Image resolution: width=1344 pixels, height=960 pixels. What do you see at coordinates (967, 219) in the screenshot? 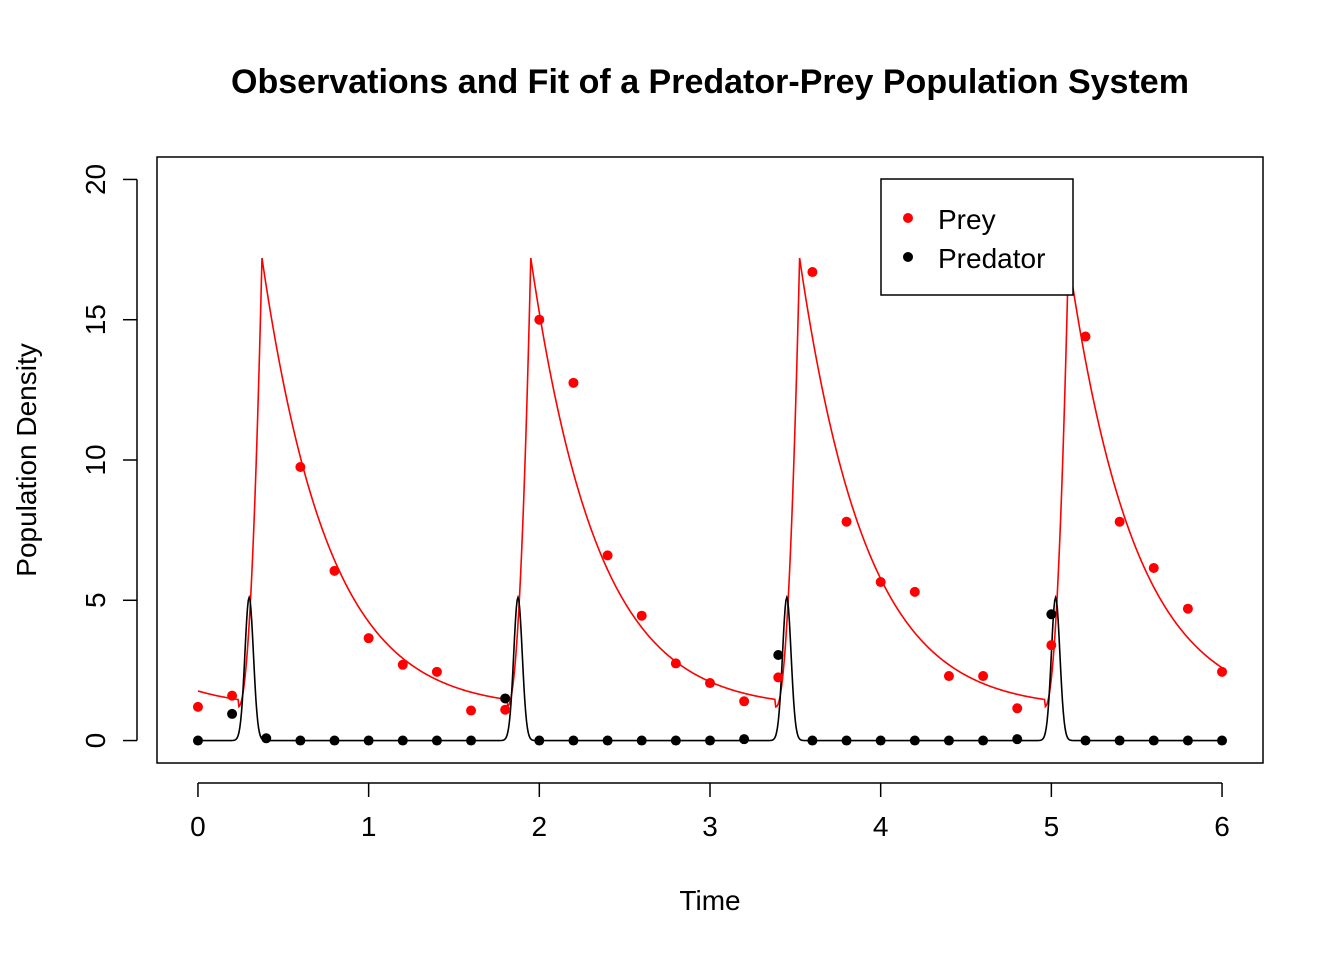
I see `legend-label-prey: Prey` at bounding box center [967, 219].